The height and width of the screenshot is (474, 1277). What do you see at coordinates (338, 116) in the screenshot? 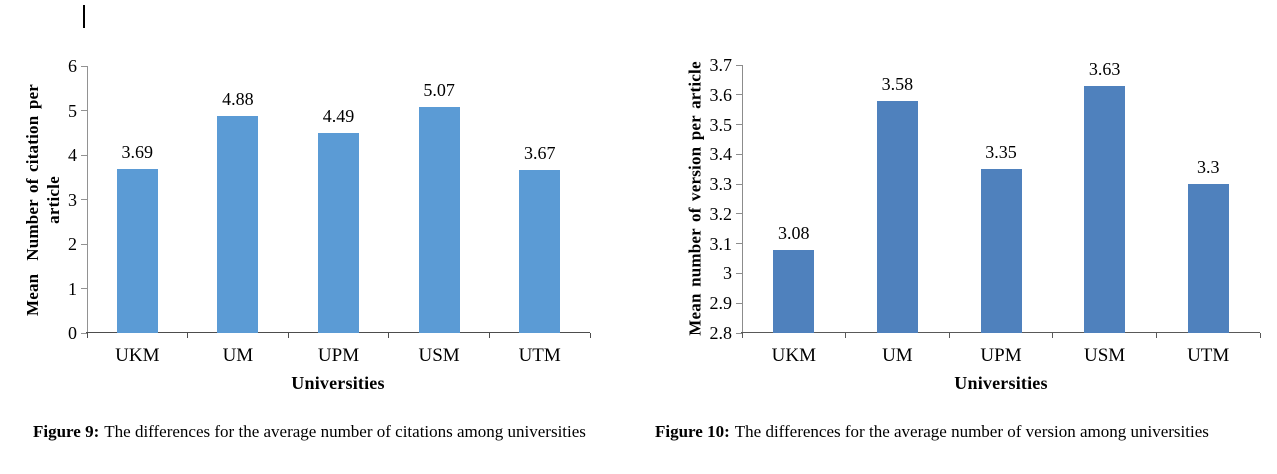
I see `bar-value-label: 4.49` at bounding box center [338, 116].